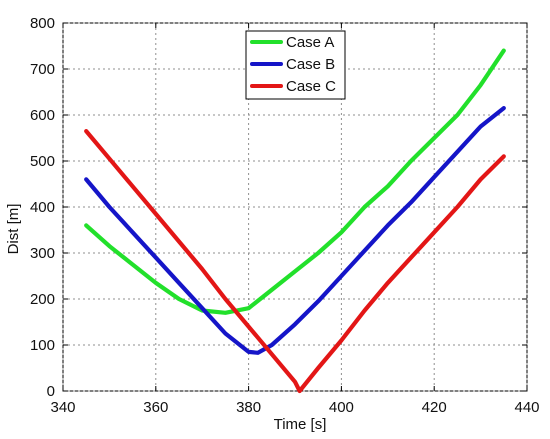 This screenshot has height=439, width=550. I want to click on legend-label-case-b: Case B, so click(310, 64).